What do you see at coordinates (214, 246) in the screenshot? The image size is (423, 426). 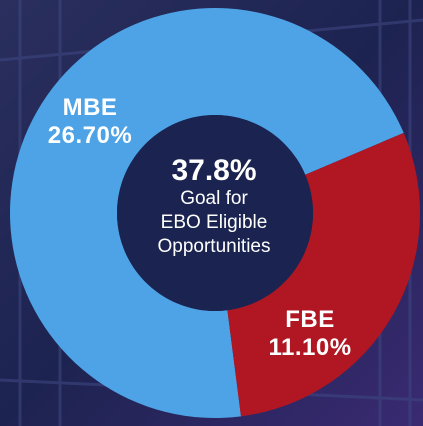 I see `goal-line-3: Opportunities` at bounding box center [214, 246].